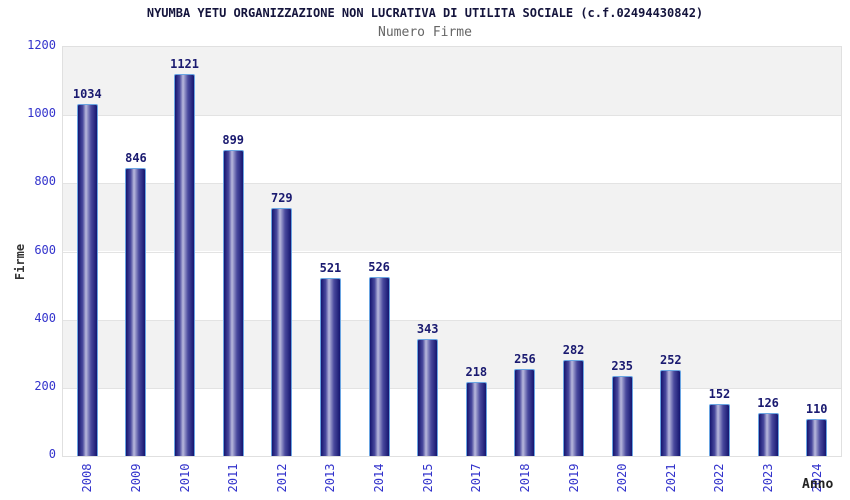 The height and width of the screenshot is (500, 850). I want to click on bar-value-label: 256, so click(525, 358).